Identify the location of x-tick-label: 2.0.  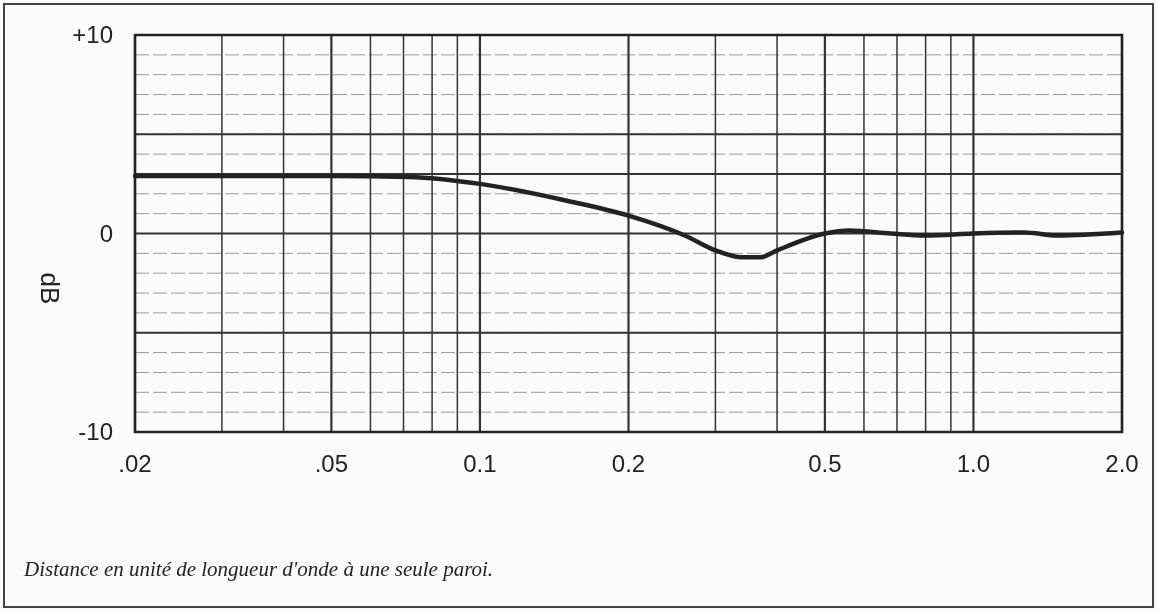
(1122, 463).